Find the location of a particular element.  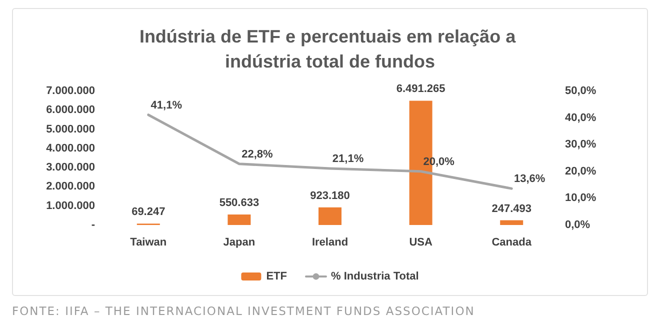

y-tick-label: 6.000.000 is located at coordinates (70, 110).